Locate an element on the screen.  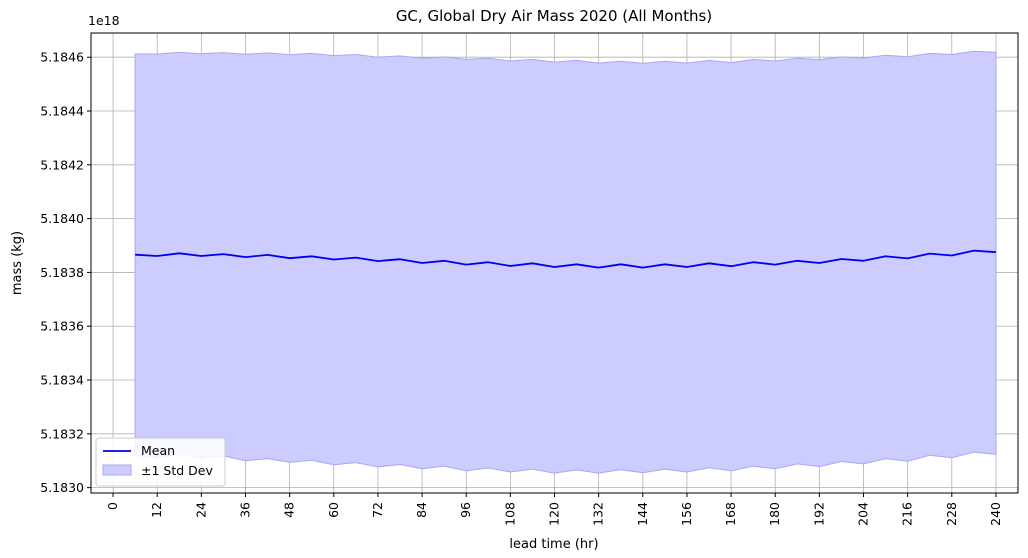
legend: Mean ±1 Std Dev is located at coordinates (160, 462).